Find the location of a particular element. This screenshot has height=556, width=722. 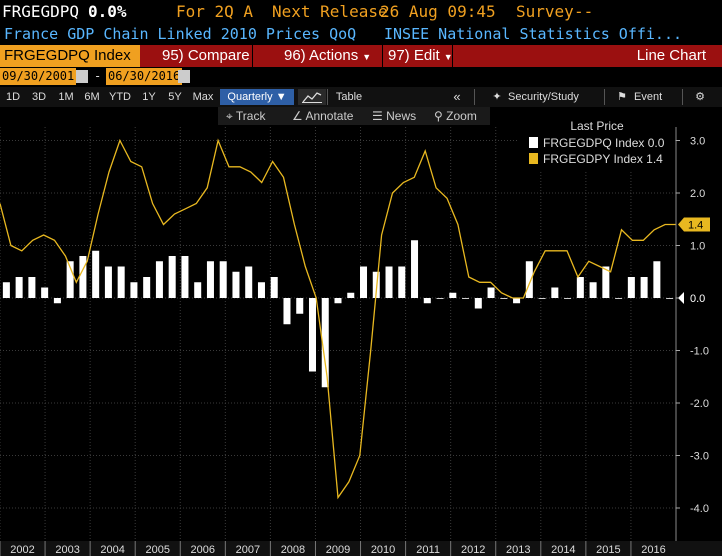

track-tool: ⌖ Track is located at coordinates (245, 116).